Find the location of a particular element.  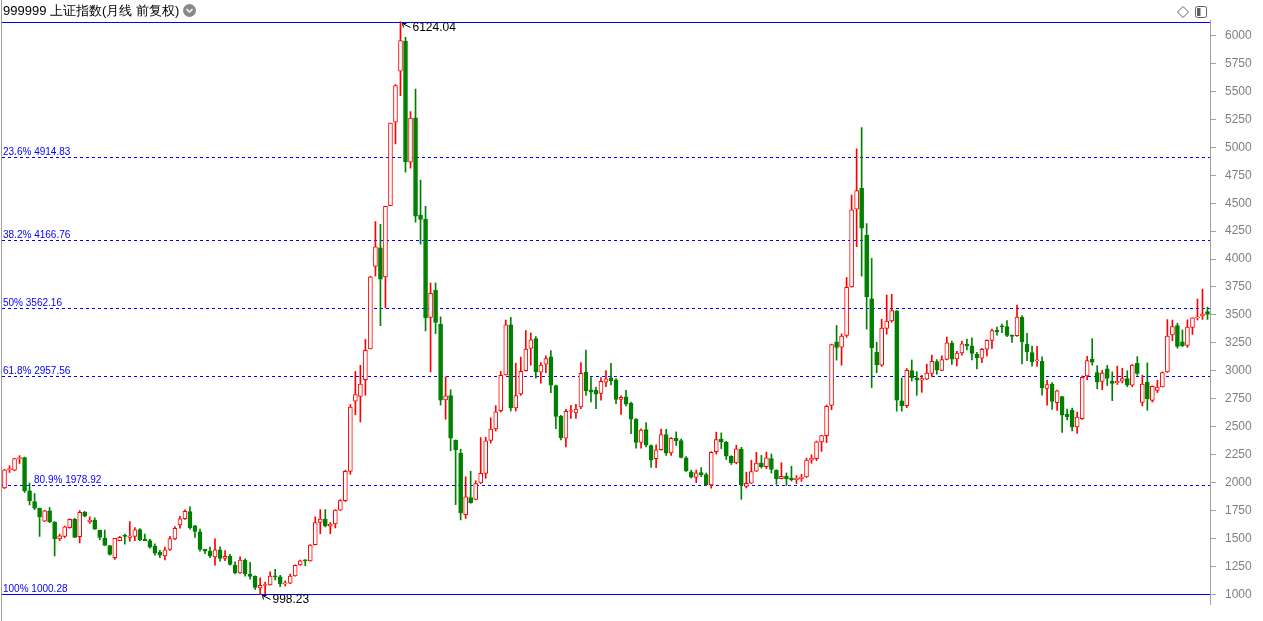

y-tick-label: 5750 is located at coordinates (1239, 62).